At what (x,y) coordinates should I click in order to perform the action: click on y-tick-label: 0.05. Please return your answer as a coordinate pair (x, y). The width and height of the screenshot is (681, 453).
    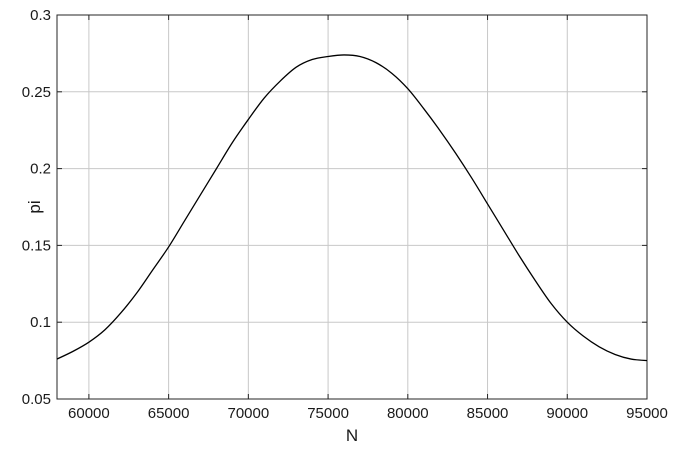
    Looking at the image, I should click on (36, 399).